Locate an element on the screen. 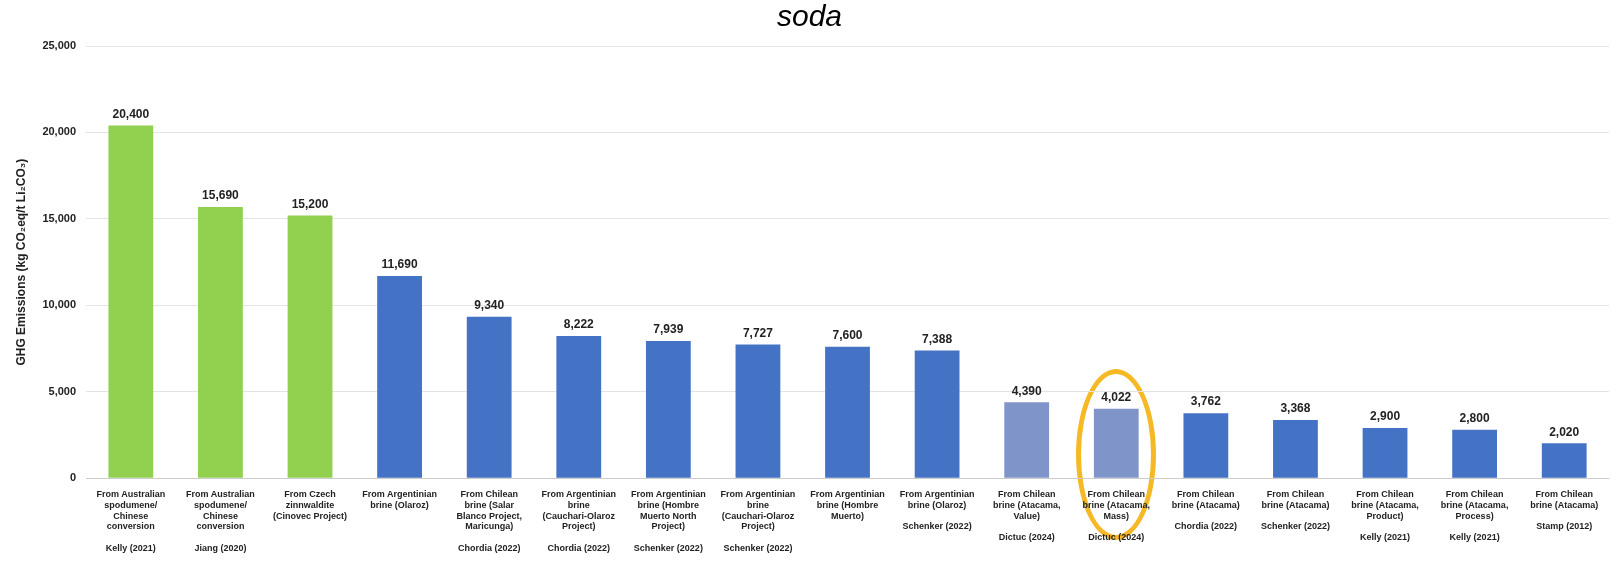 The height and width of the screenshot is (561, 1619). x-tick-label: From Argentinian brine (Olaroz) is located at coordinates (399, 499).